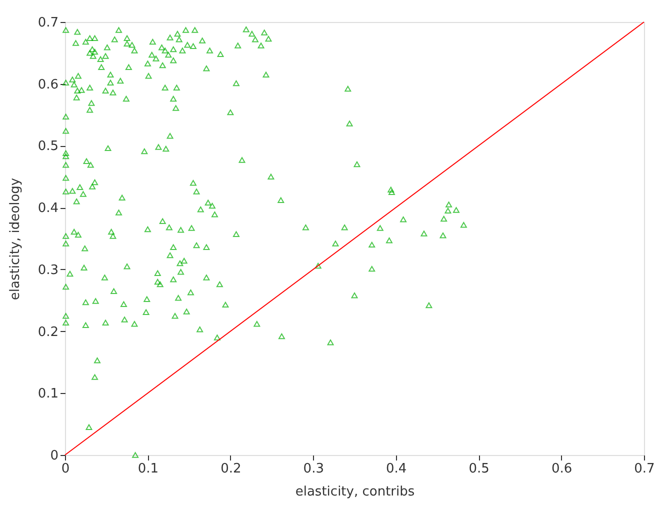 The height and width of the screenshot is (508, 671). I want to click on y-tick-label: 0.7, so click(48, 23).